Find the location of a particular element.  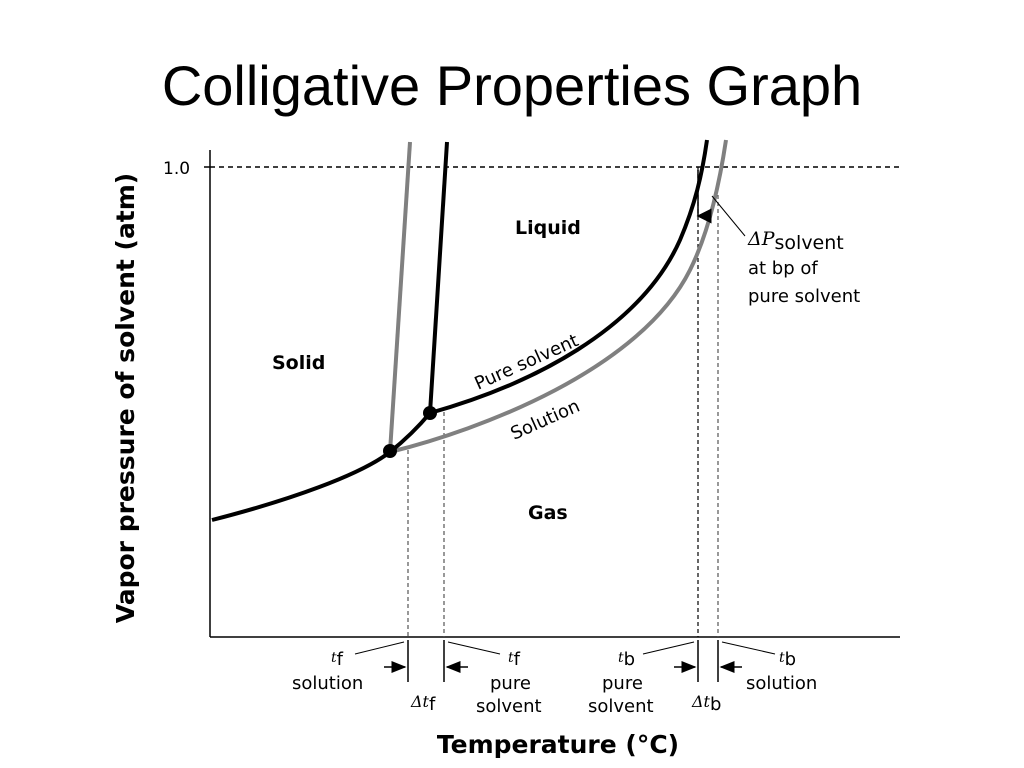

tf-solution-sub: f is located at coordinates (340, 659).